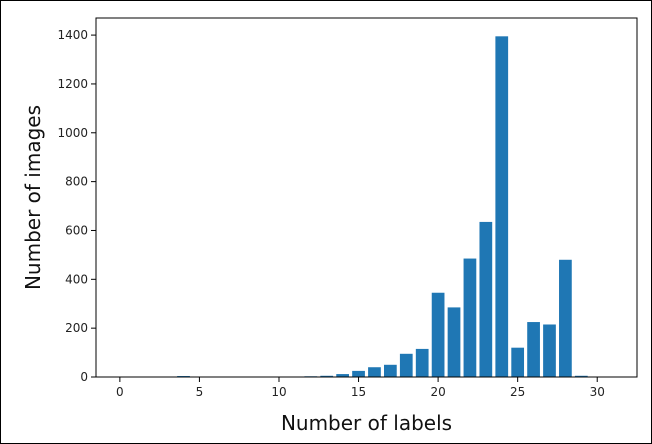 This screenshot has height=444, width=652. Describe the element at coordinates (437, 392) in the screenshot. I see `x-tick-label: 20` at that location.